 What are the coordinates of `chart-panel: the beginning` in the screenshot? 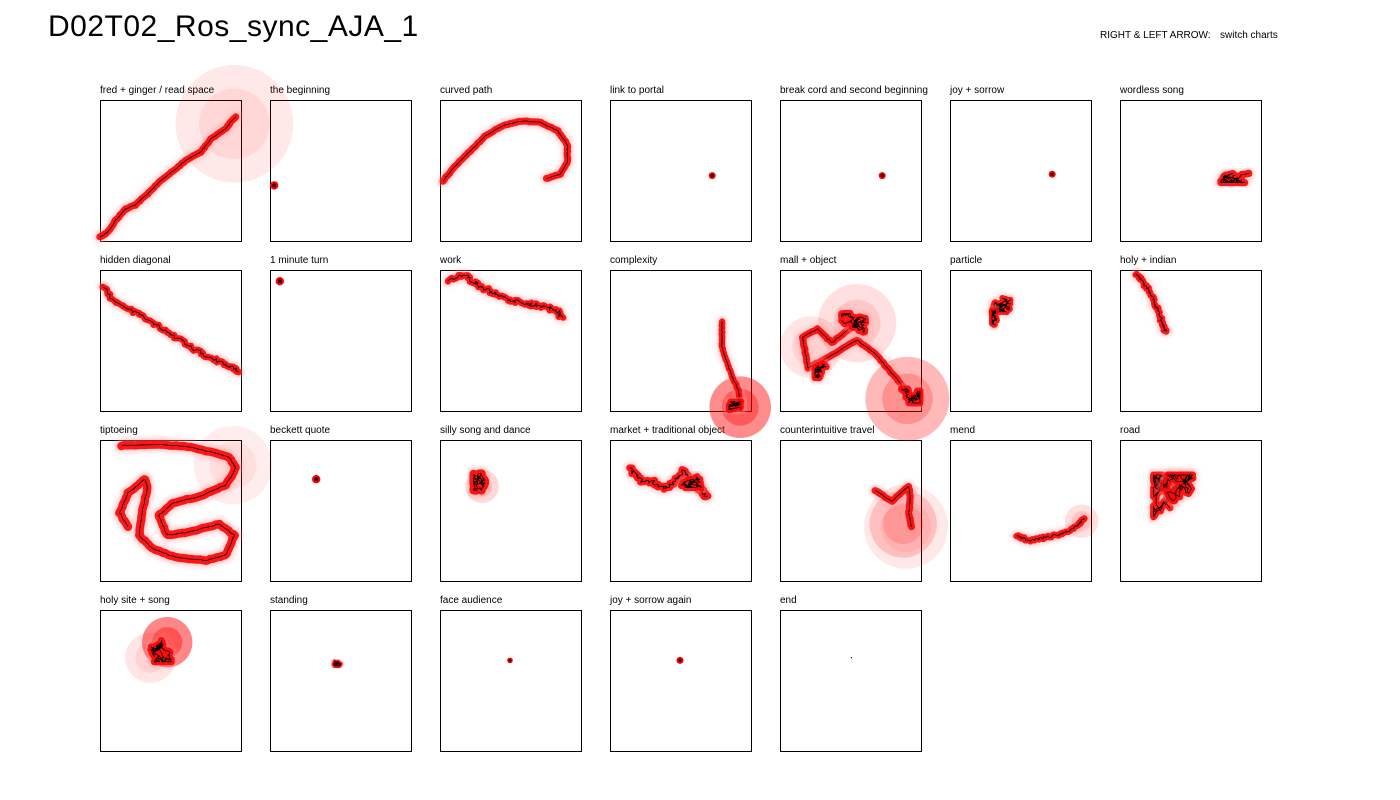 It's located at (341, 165).